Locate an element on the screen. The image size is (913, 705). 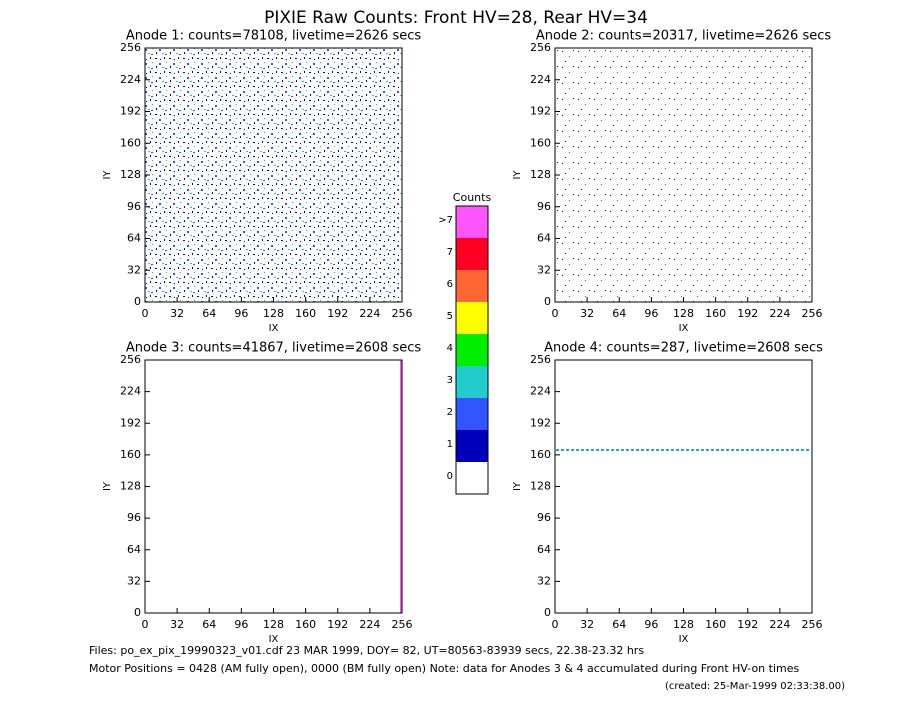
colorbar-label: 1 is located at coordinates (450, 444).